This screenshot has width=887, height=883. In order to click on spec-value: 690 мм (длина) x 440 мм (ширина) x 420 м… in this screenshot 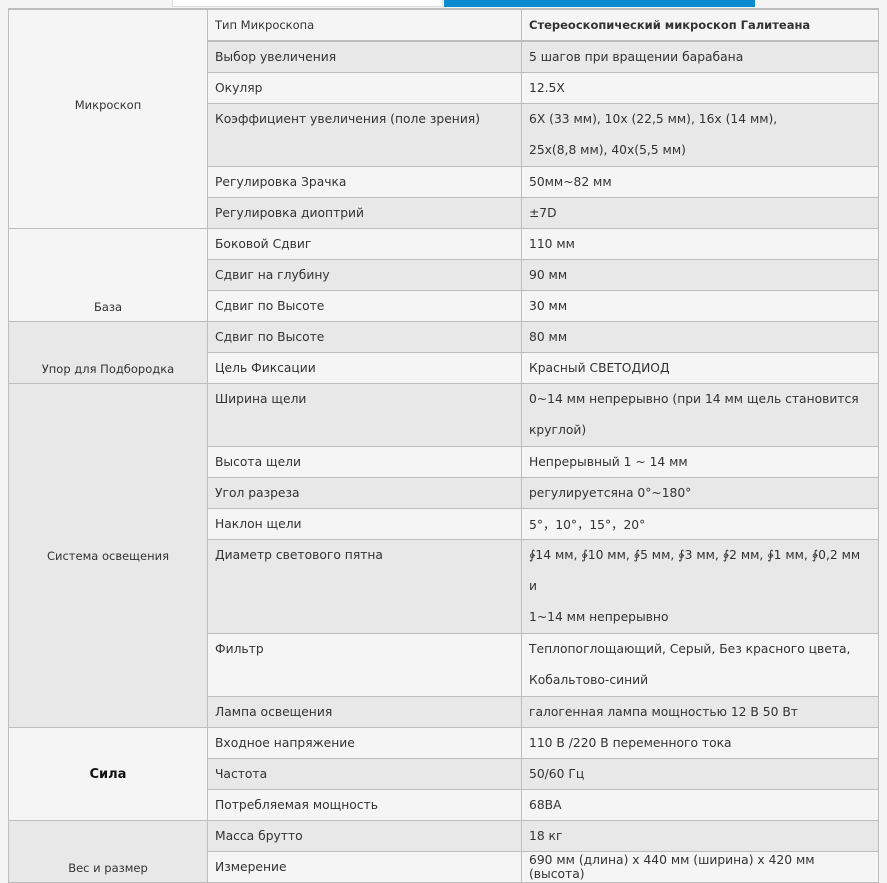, I will do `click(700, 867)`.